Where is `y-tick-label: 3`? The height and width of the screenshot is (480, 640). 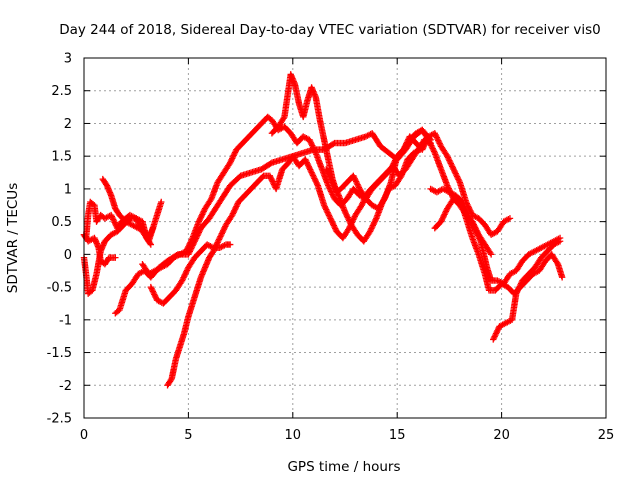 y-tick-label: 3 is located at coordinates (68, 59).